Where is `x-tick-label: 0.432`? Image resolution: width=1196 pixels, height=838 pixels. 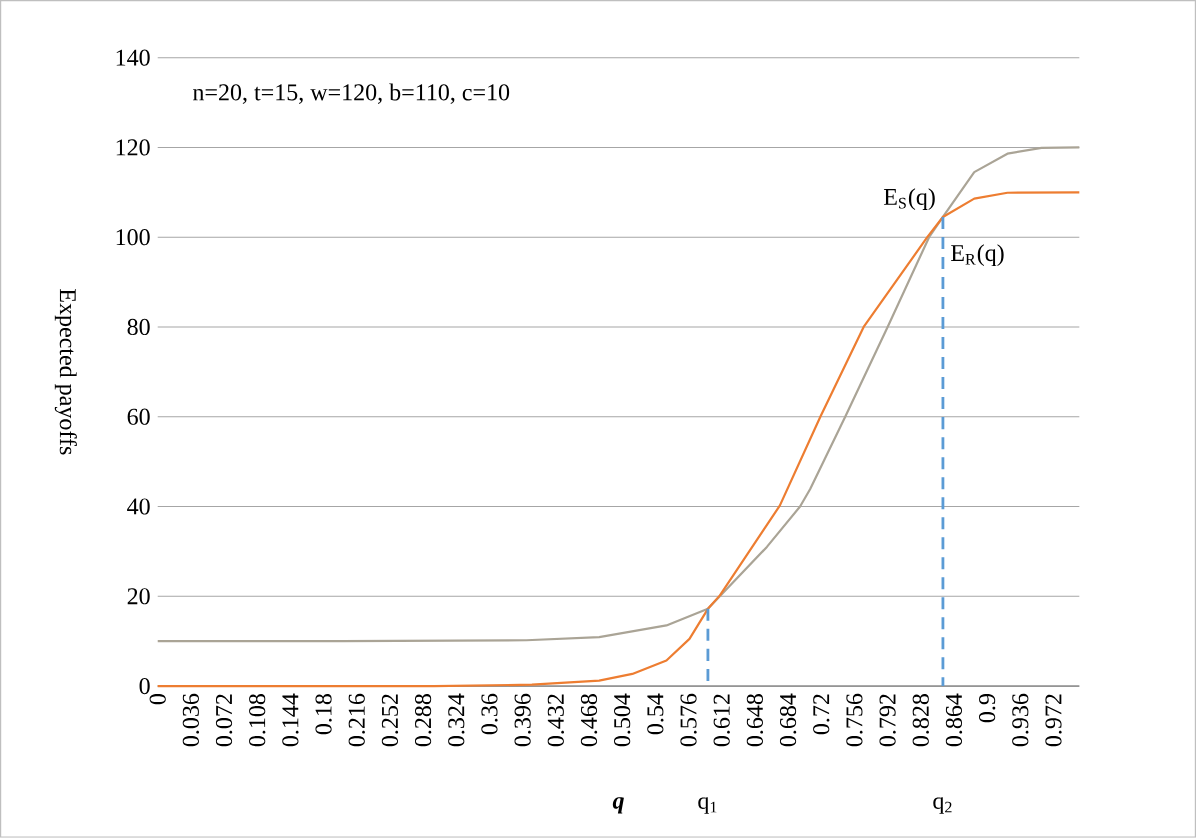
x-tick-label: 0.432 is located at coordinates (556, 720).